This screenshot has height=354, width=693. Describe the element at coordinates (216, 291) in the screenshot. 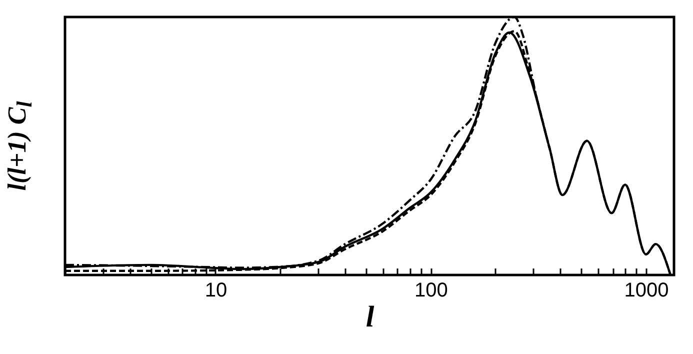

I see `x-tick-label: 10` at that location.